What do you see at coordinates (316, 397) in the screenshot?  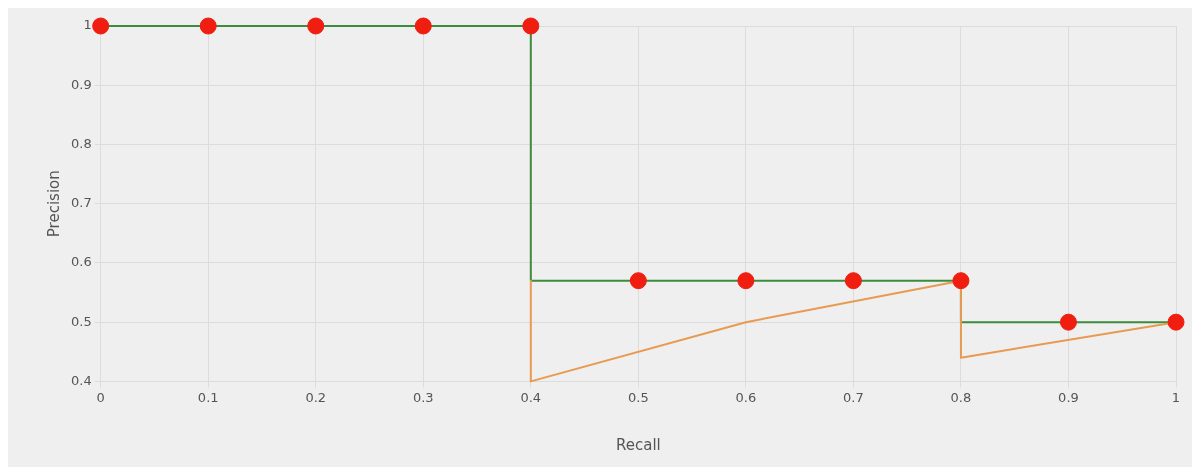 I see `x-tick-label: 0.2` at bounding box center [316, 397].